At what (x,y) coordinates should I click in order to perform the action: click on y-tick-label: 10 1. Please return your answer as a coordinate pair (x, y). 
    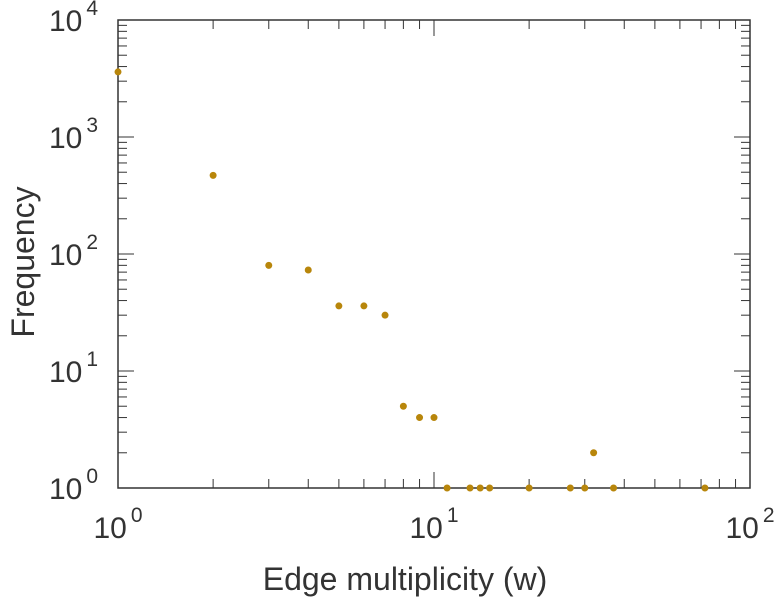
    Looking at the image, I should click on (73, 368).